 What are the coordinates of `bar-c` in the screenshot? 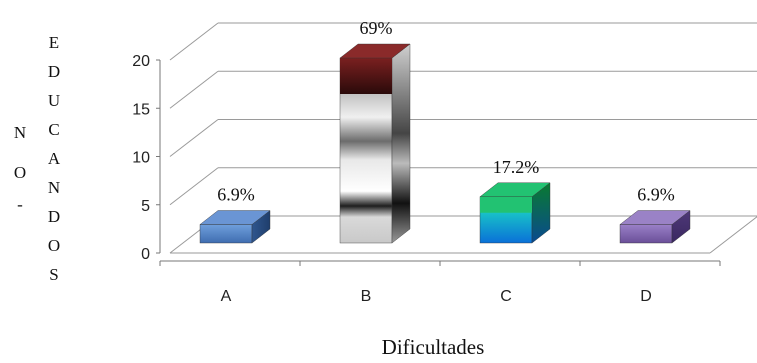 It's located at (515, 213).